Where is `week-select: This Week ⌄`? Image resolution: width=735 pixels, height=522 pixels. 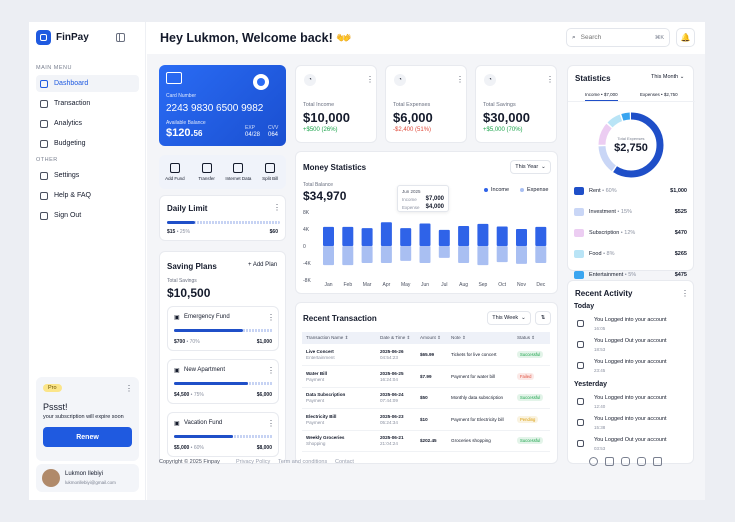
week-select: This Week ⌄ is located at coordinates (509, 318).